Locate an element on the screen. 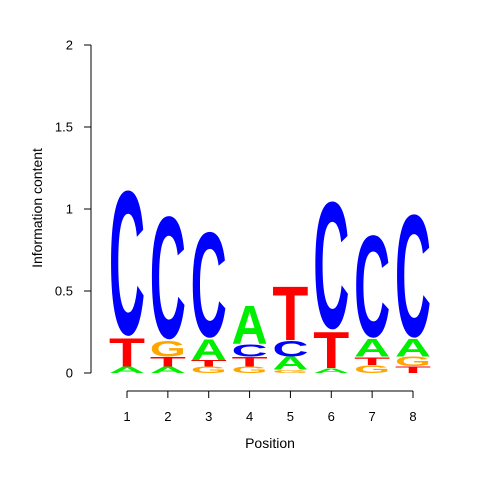 This screenshot has width=480, height=480. y-axis-title: Information content is located at coordinates (37, 208).